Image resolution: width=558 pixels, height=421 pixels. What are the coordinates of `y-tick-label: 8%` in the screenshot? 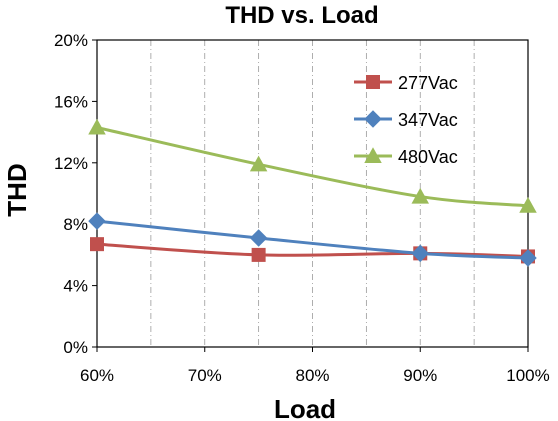 It's located at (75, 224).